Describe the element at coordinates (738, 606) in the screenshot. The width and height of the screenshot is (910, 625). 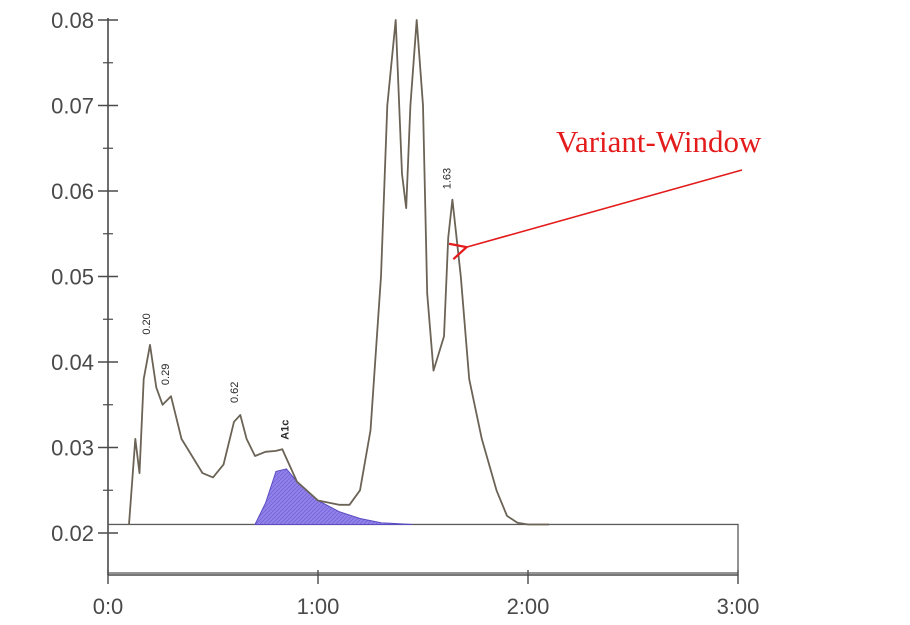
I see `x-tick-label: 3:00` at that location.